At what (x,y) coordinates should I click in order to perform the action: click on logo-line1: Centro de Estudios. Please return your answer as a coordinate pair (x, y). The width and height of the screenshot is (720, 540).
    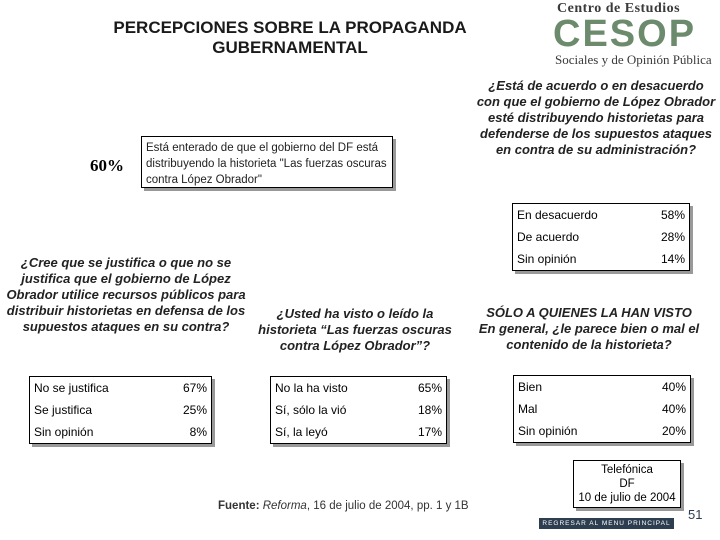
    Looking at the image, I should click on (619, 8).